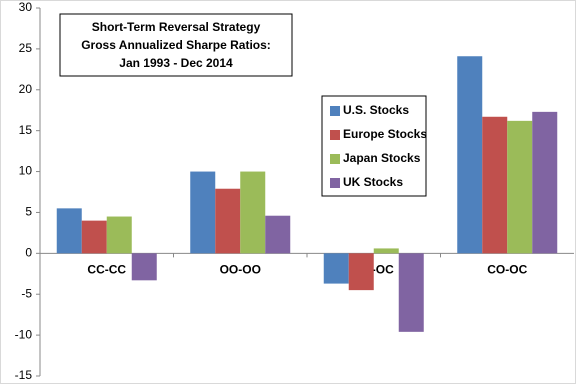  I want to click on chart-title: Jan 1993 - Dec 2014, so click(176, 63).